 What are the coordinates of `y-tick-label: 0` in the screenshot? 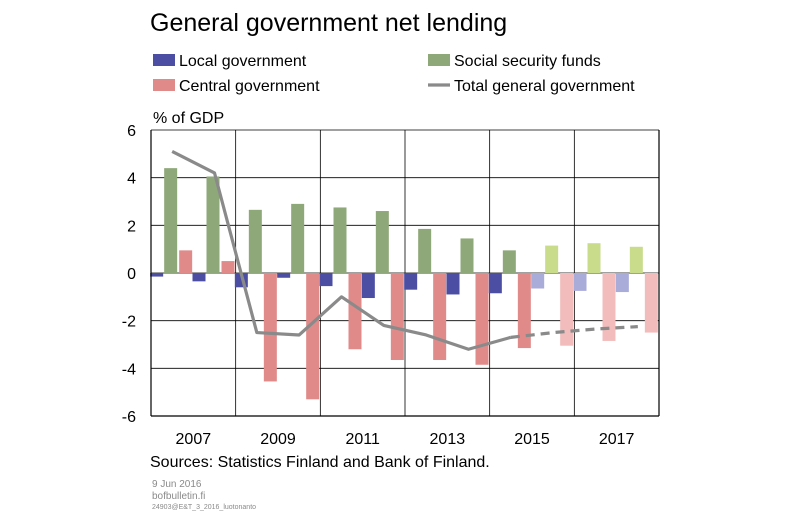 It's located at (131, 274).